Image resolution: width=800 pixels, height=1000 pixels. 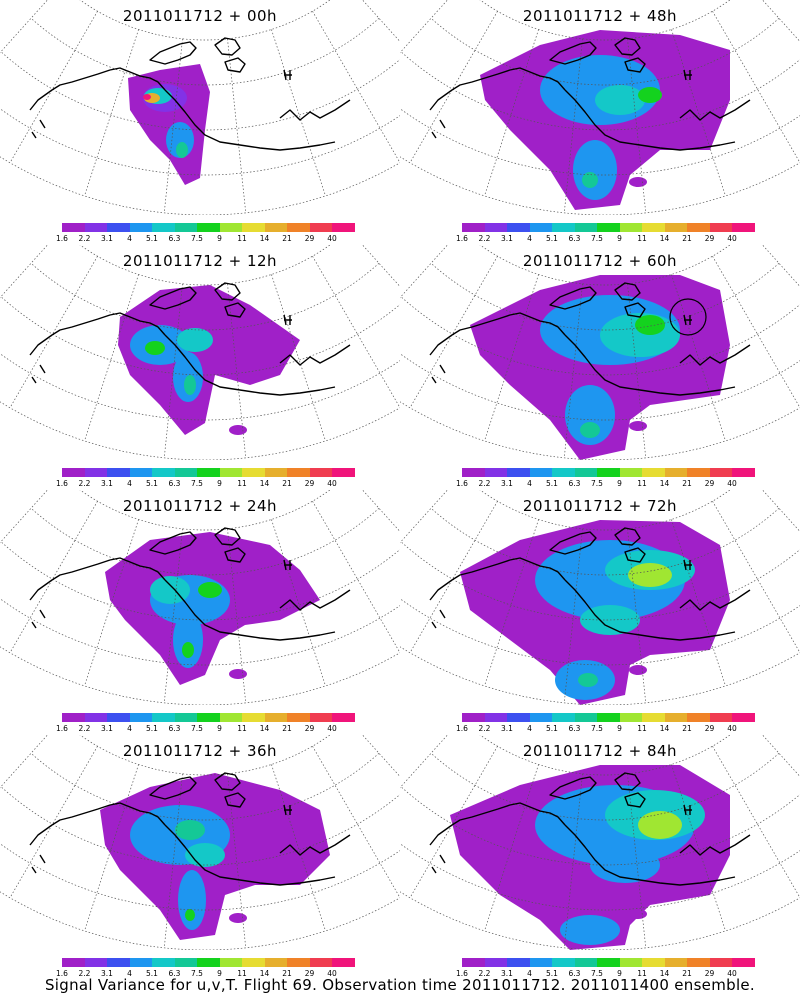 What do you see at coordinates (200, 261) in the screenshot?
I see `panel-title: 2011011712 + 12h` at bounding box center [200, 261].